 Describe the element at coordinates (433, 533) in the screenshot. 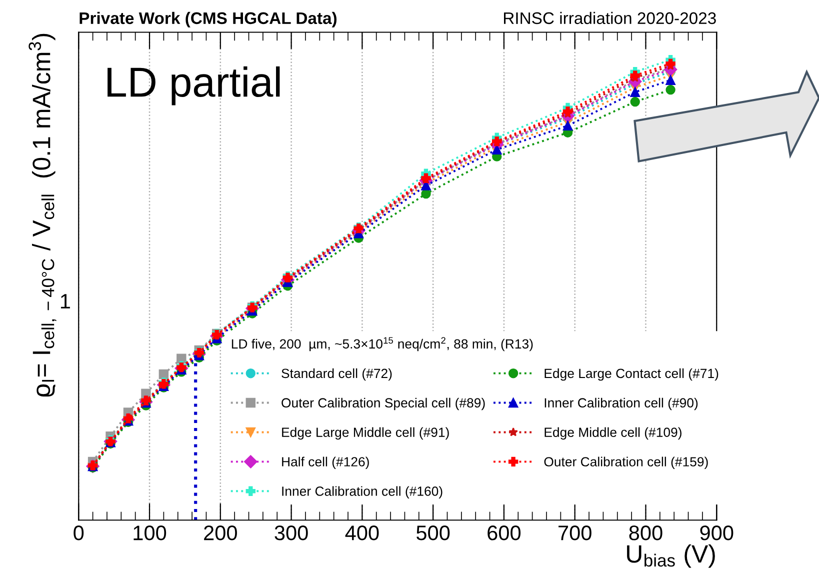

I see `x-tick-label: 500` at that location.